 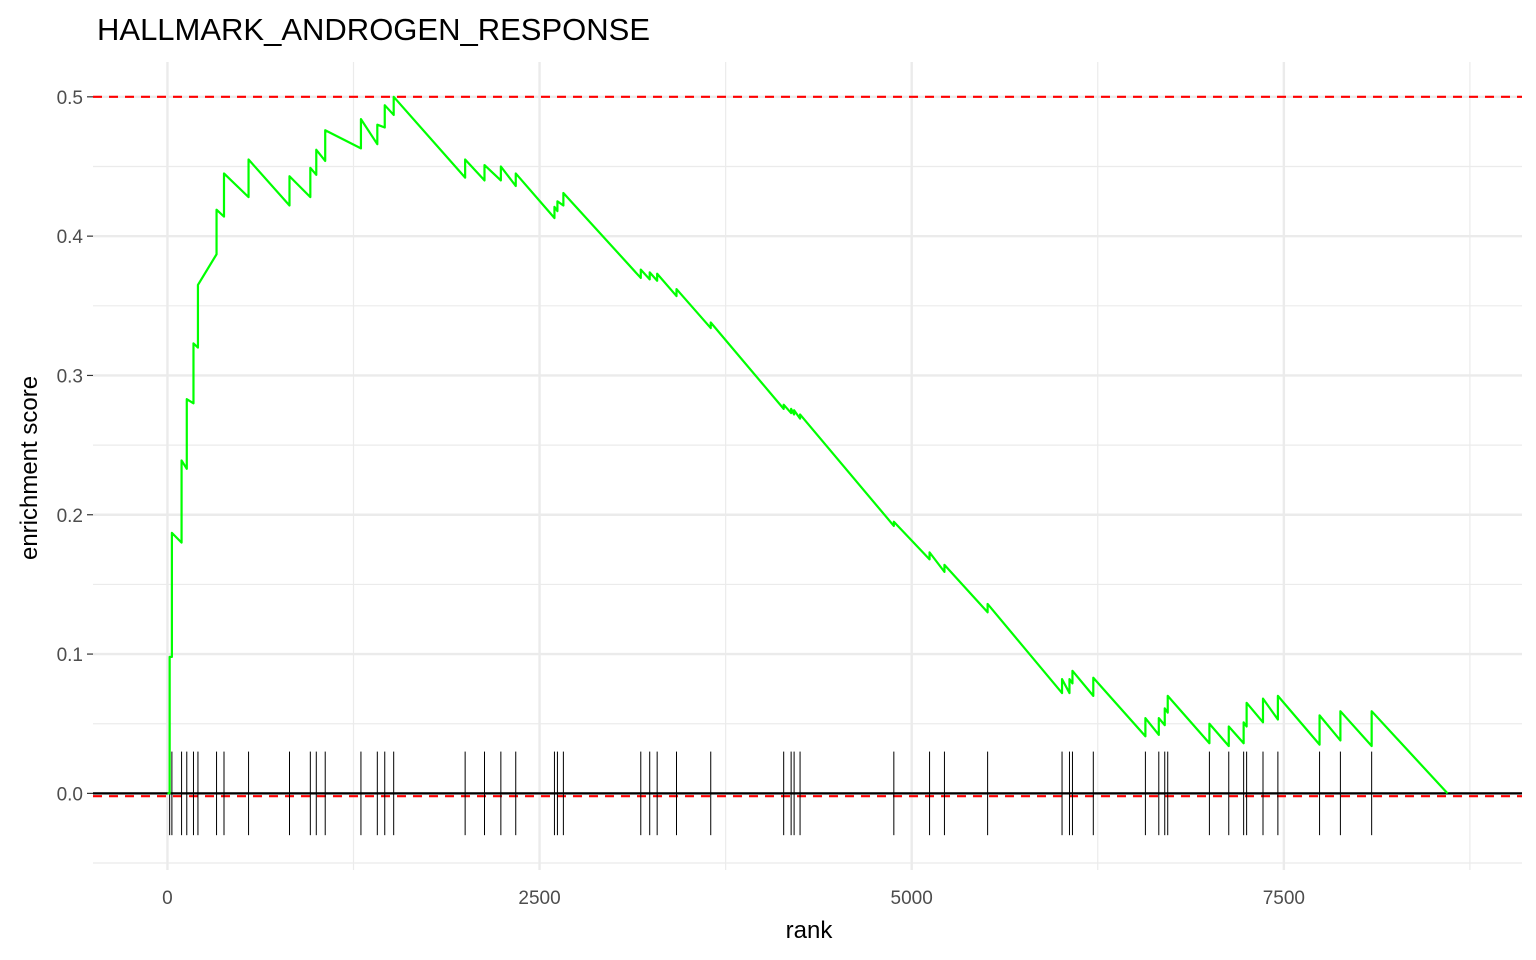 What do you see at coordinates (70, 376) in the screenshot?
I see `y-tick-label: 0.3` at bounding box center [70, 376].